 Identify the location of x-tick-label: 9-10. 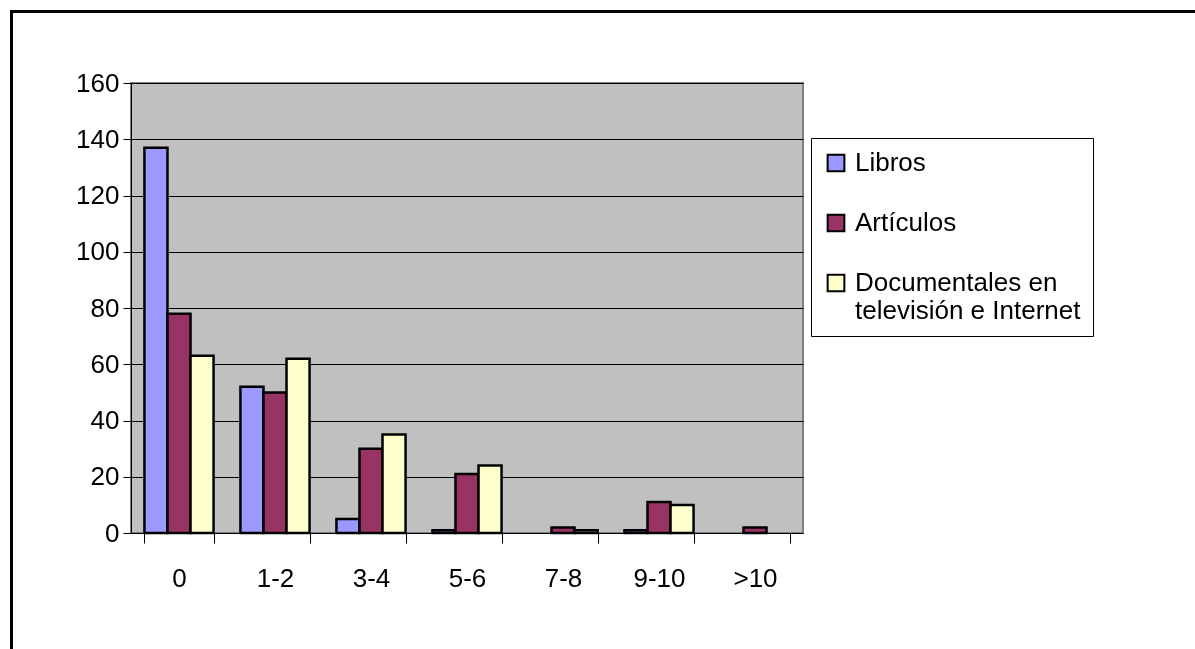
(659, 577).